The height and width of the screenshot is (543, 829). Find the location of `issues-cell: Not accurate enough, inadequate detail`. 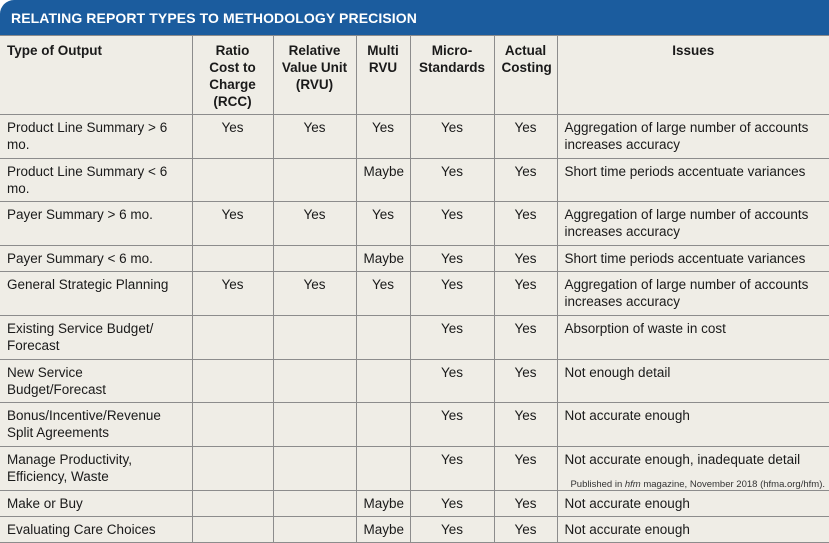

issues-cell: Not accurate enough, inadequate detail is located at coordinates (692, 468).